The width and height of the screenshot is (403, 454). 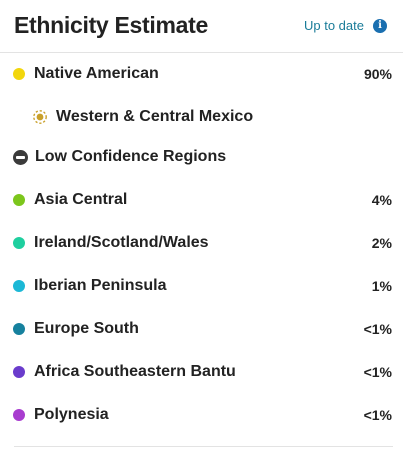 I want to click on region-row-native-american: Native American 90%, so click(x=201, y=74).